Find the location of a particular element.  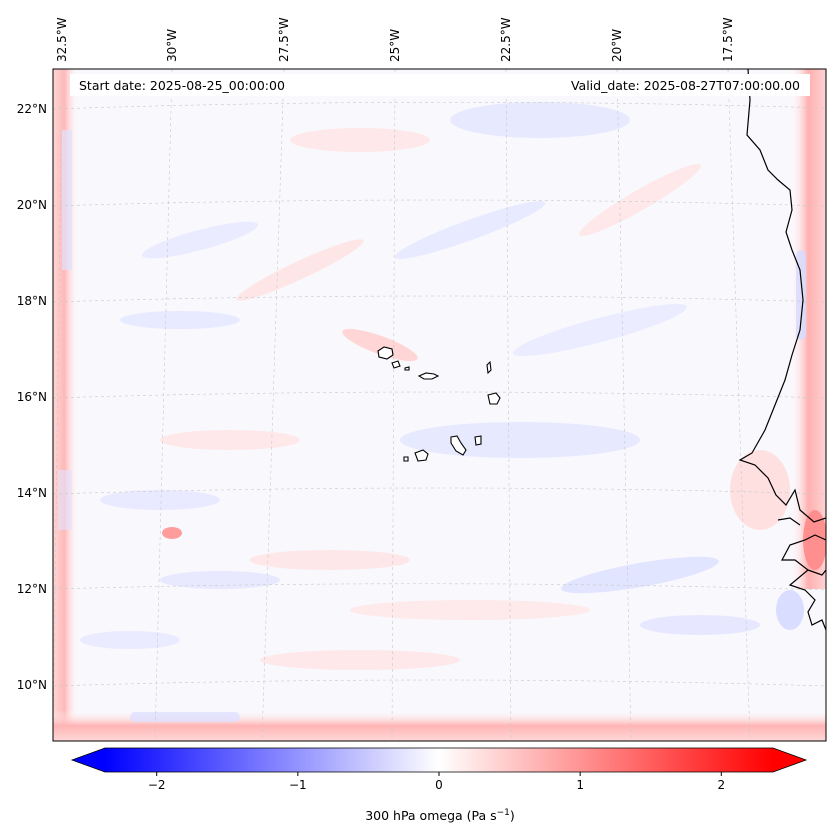

lat-label: 14°N is located at coordinates (32, 493).